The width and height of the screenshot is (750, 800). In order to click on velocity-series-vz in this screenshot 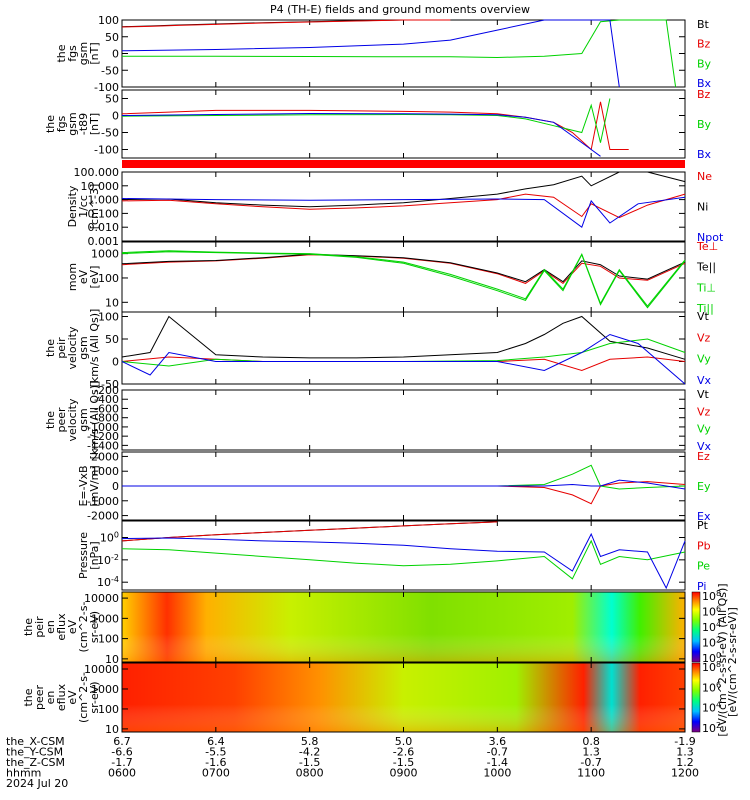, I will do `click(403, 364)`.